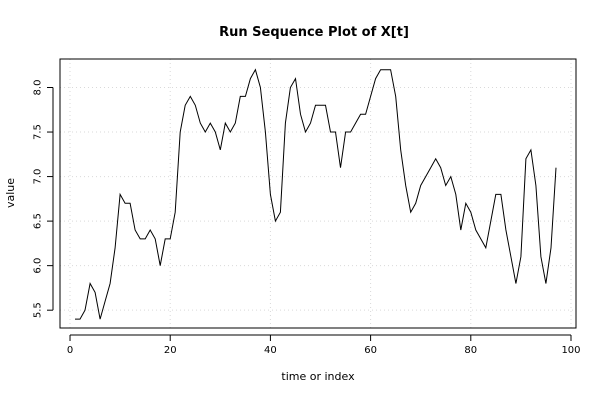 This screenshot has height=405, width=599. What do you see at coordinates (38, 177) in the screenshot?
I see `y-tick-label-3: 7.0` at bounding box center [38, 177].